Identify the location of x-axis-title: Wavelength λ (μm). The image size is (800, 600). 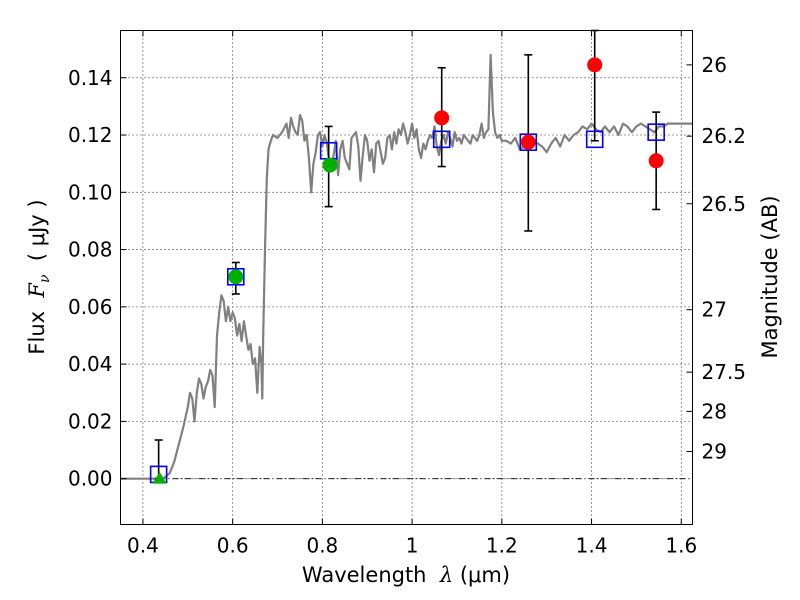
(406, 575).